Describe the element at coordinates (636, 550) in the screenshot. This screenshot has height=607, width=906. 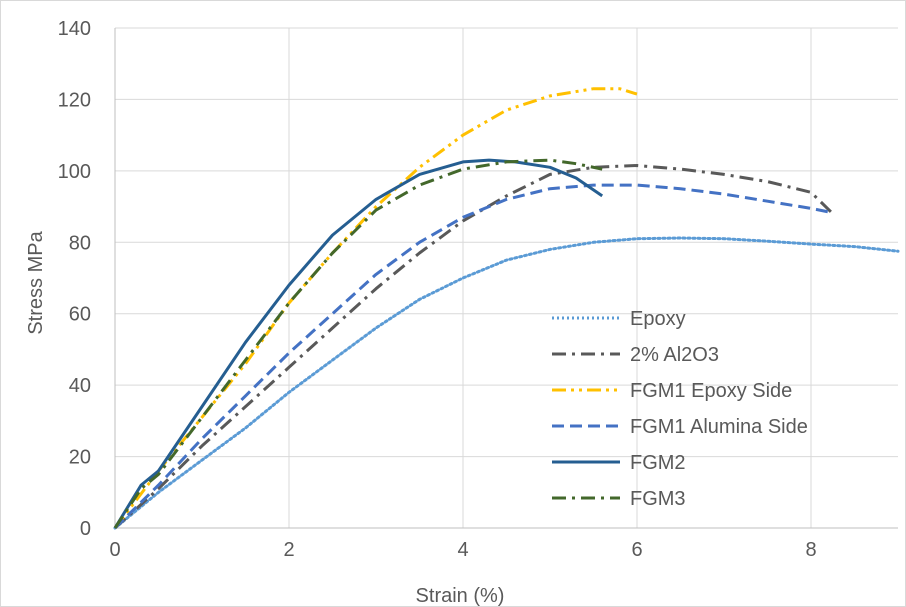
I see `x-tick-label: 6` at that location.